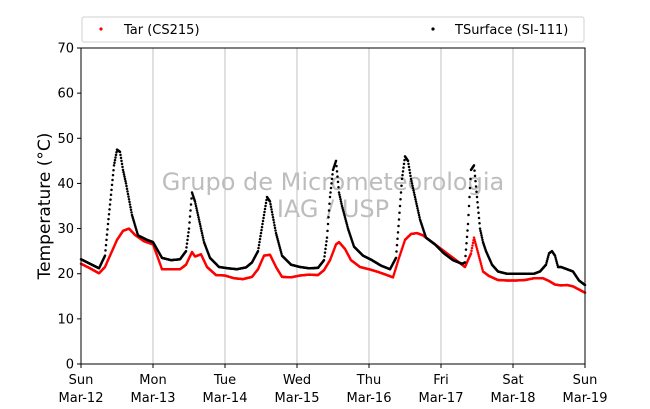  Describe the element at coordinates (441, 398) in the screenshot. I see `x-tick-label-date: Mar-17` at that location.